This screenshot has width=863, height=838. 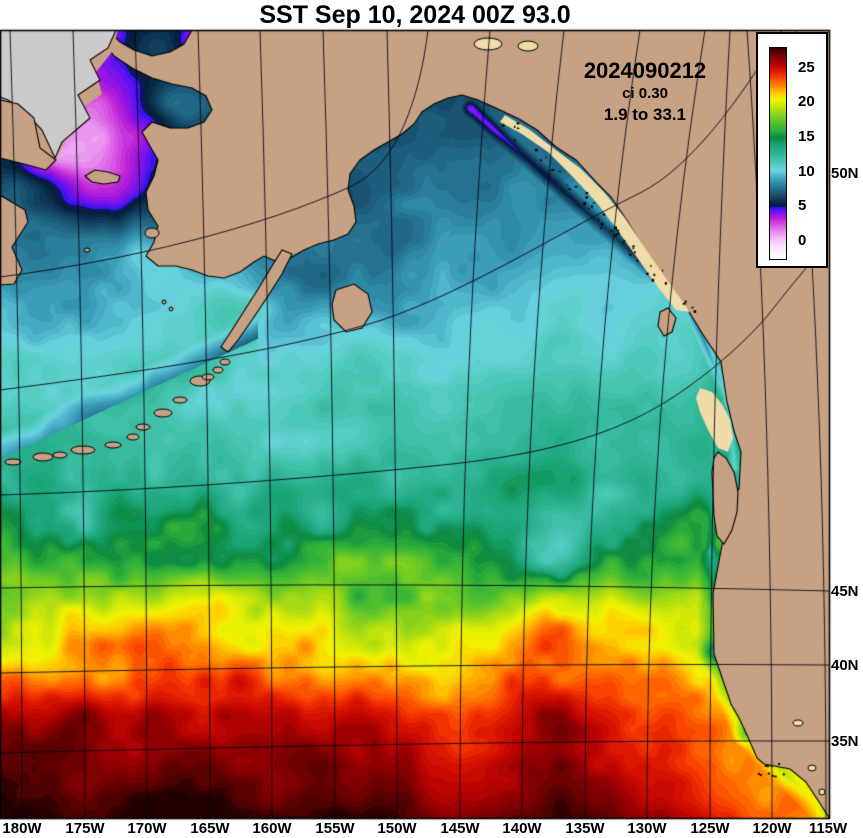 I want to click on colorbar-gradient-strip, so click(x=778, y=153).